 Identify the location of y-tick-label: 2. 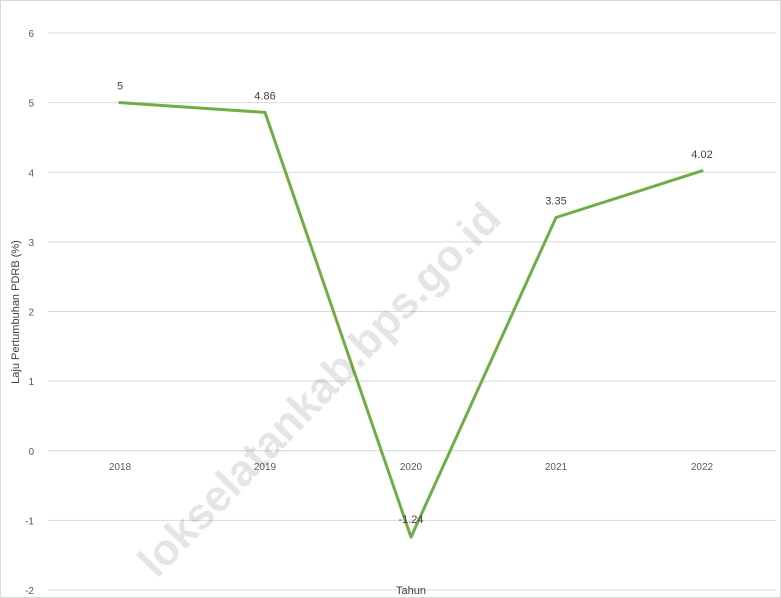
(31, 313).